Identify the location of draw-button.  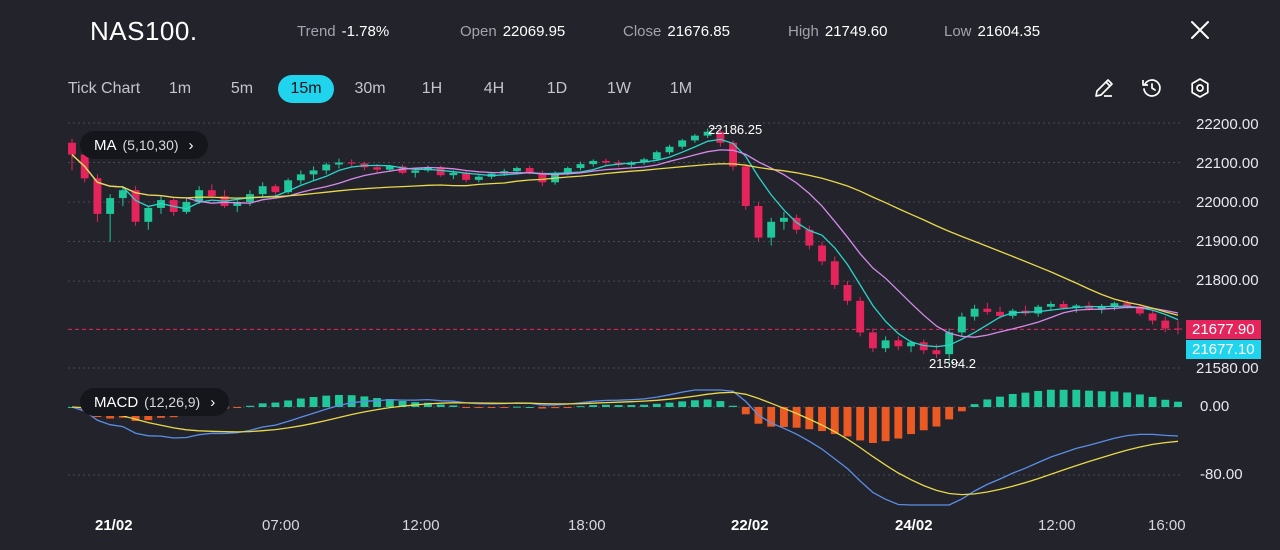
(1104, 88).